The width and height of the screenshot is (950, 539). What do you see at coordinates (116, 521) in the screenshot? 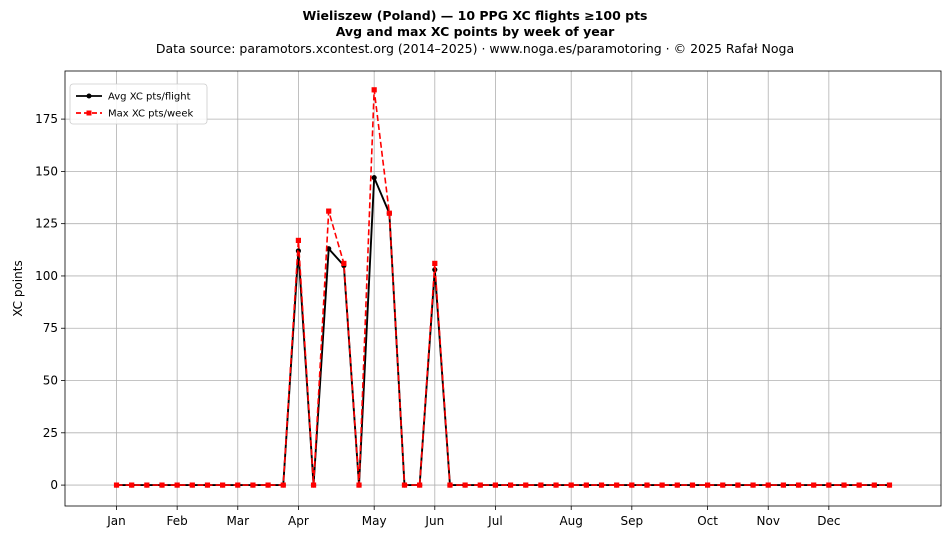
I see `x-tick-label: Jan` at bounding box center [116, 521].